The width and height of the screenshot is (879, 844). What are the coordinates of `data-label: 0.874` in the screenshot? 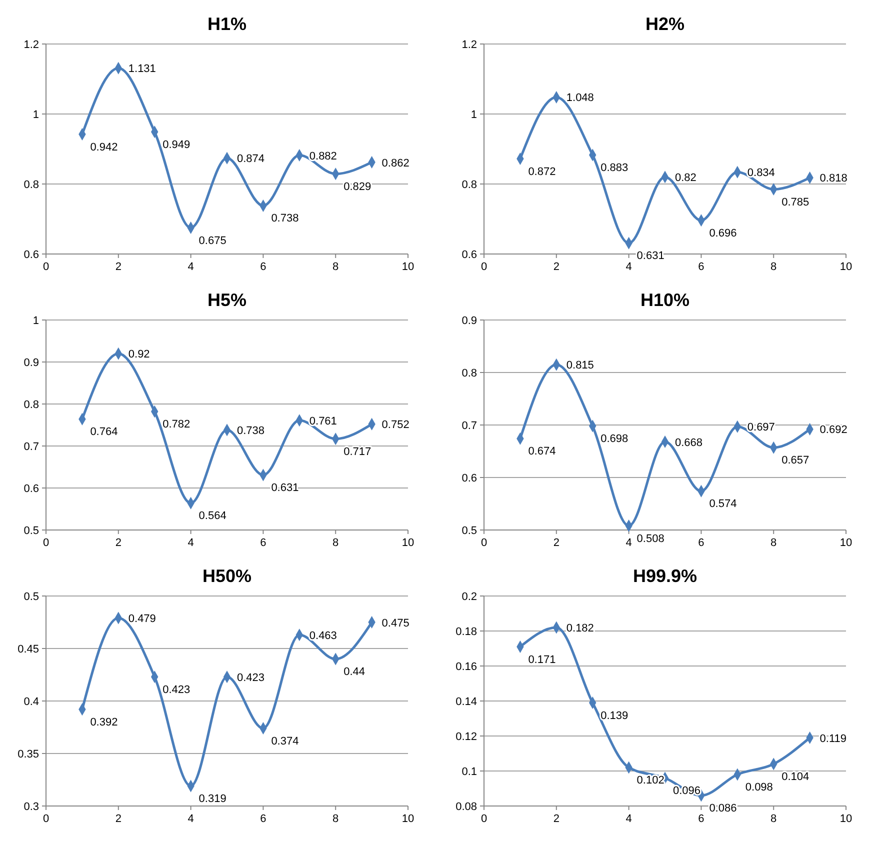 It's located at (251, 159).